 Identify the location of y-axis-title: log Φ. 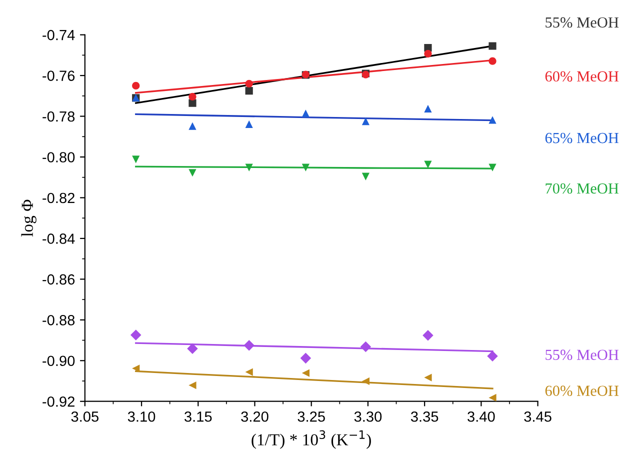
(28, 218).